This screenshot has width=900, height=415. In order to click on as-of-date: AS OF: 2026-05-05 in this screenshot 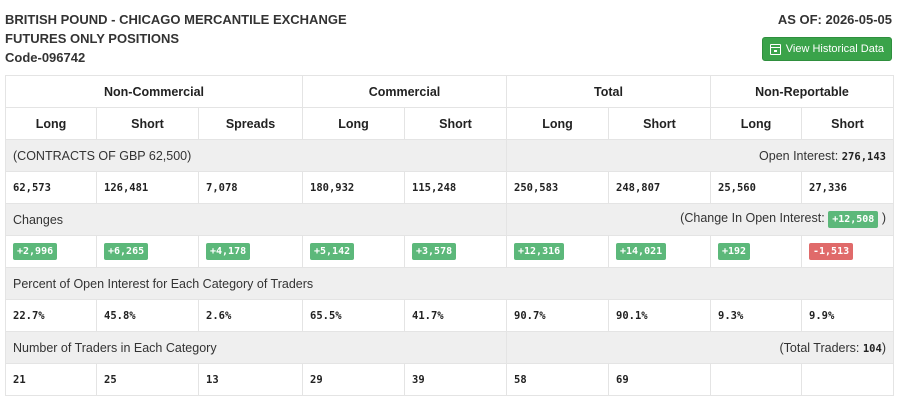, I will do `click(834, 19)`.